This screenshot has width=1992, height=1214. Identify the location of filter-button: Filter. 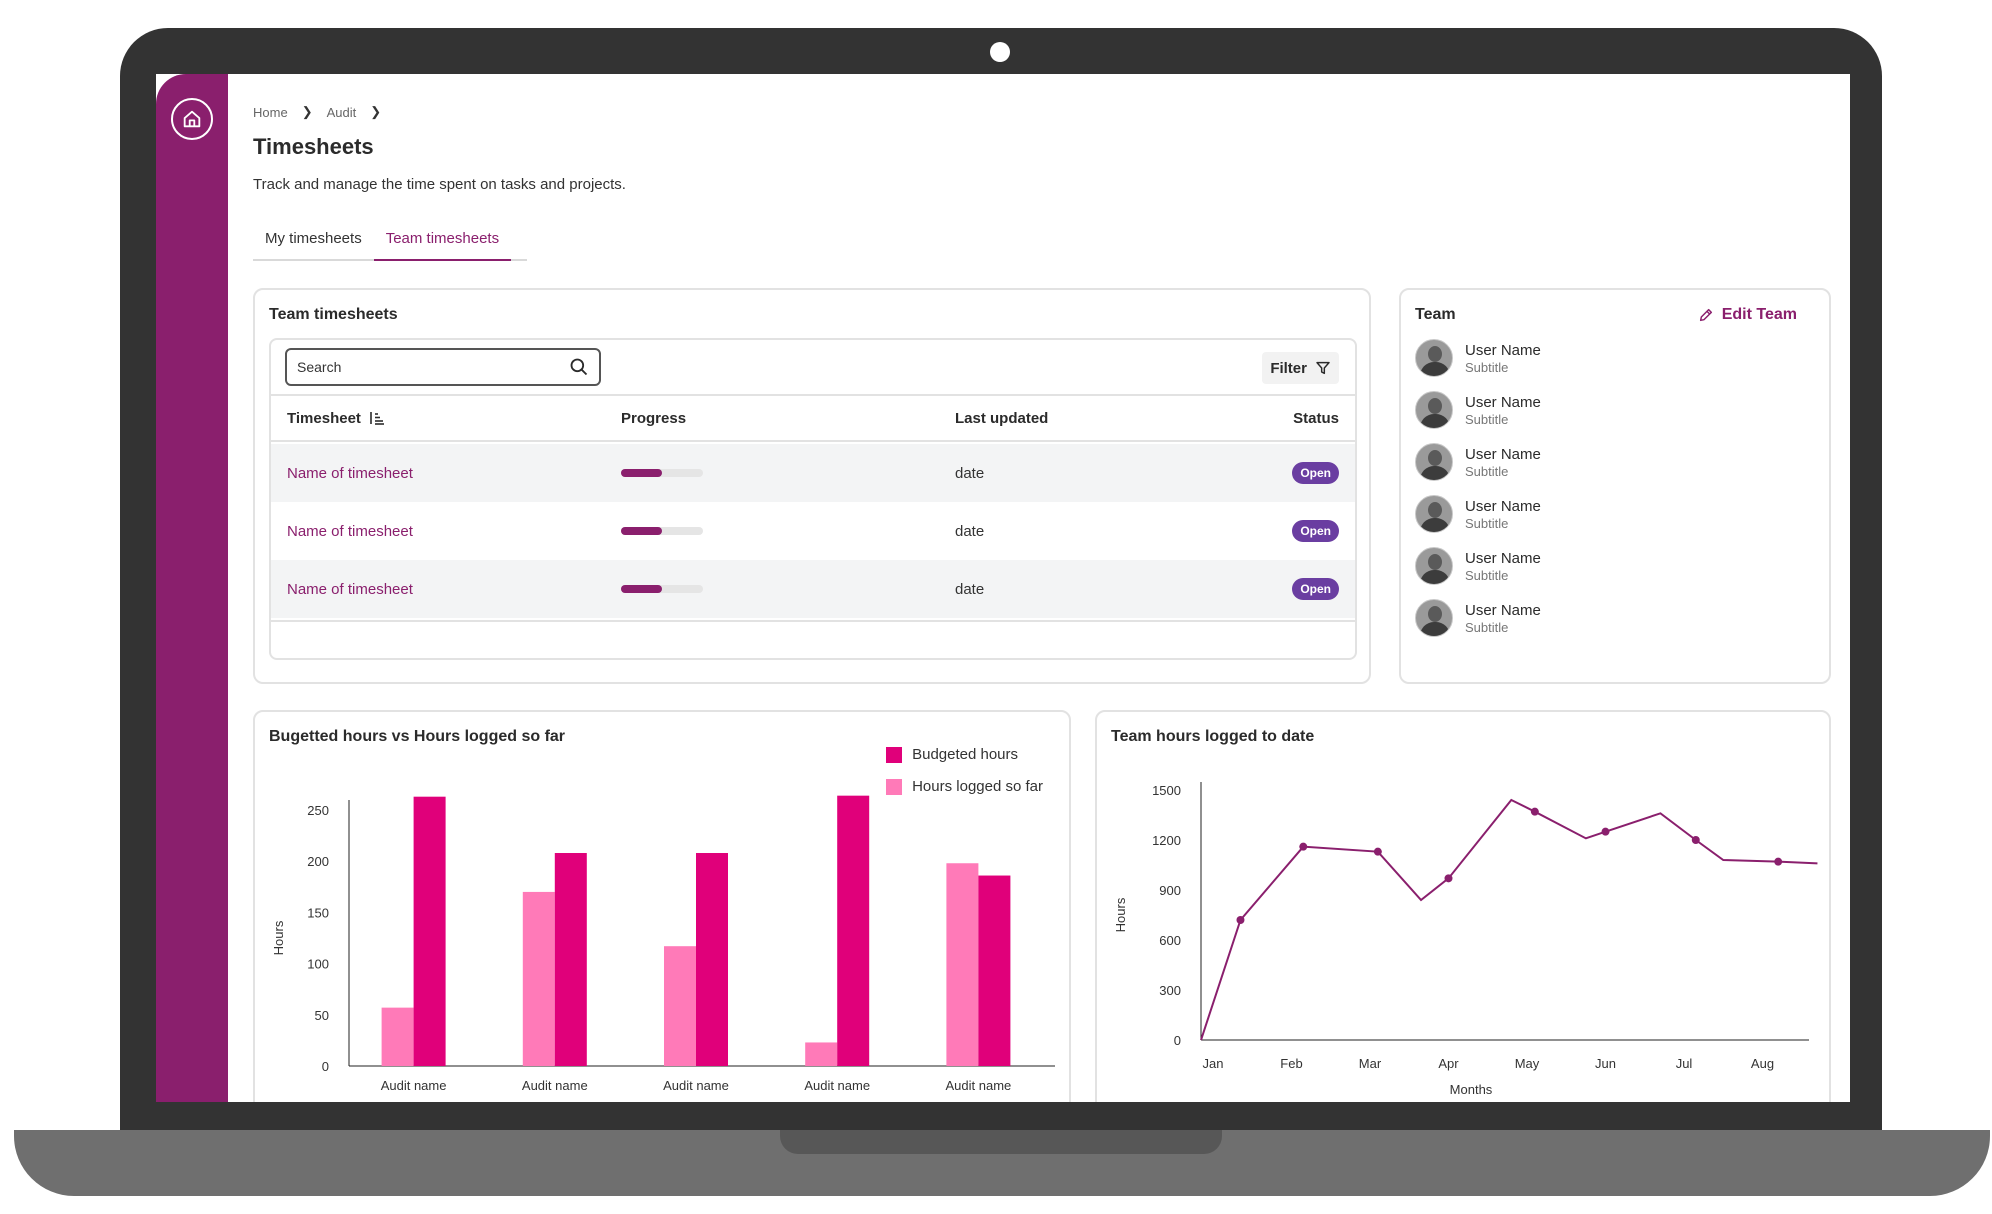
(1300, 368).